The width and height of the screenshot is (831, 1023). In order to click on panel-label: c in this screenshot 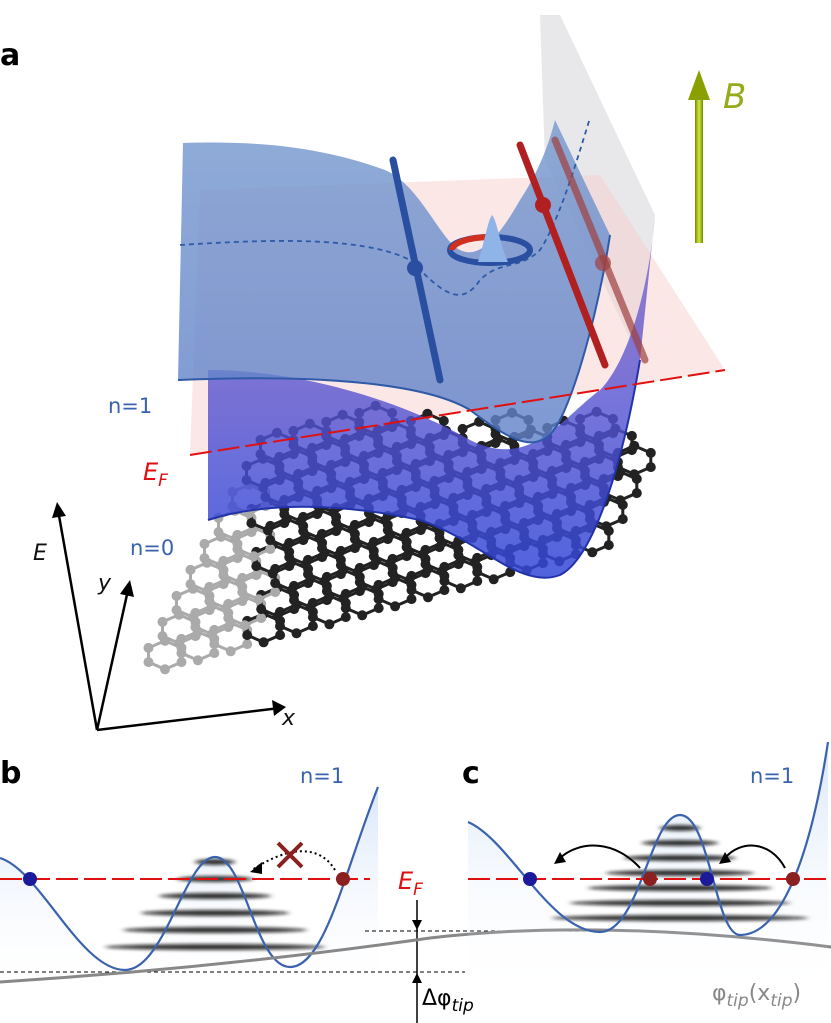, I will do `click(471, 773)`.